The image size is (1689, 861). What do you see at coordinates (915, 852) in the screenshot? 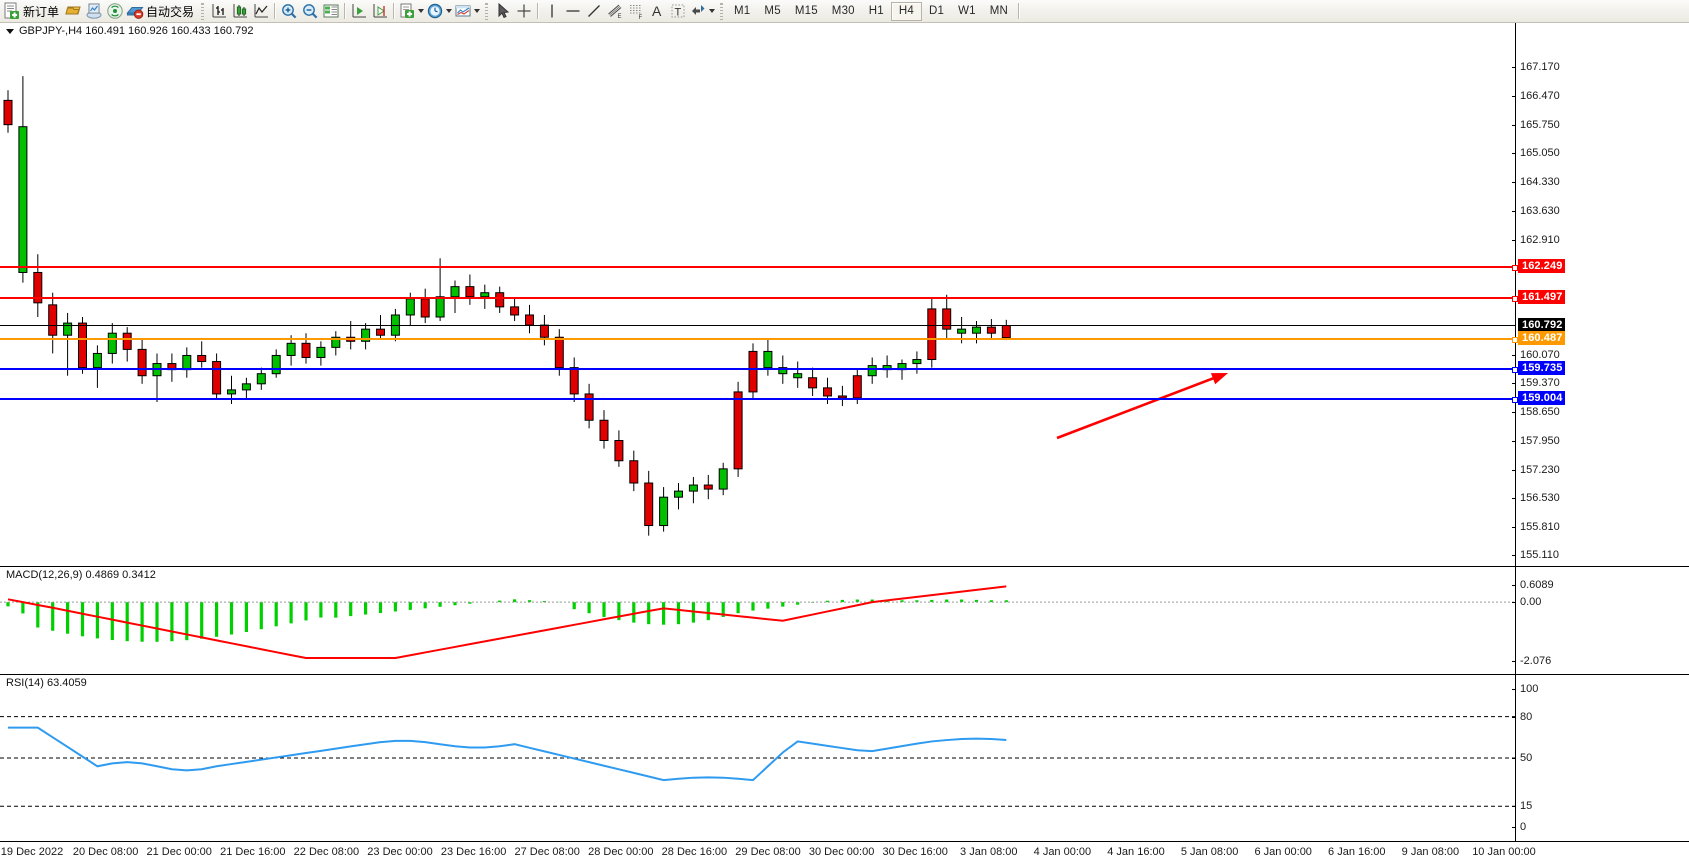
I see `time-axis-tick: 30 Dec 16:00` at bounding box center [915, 852].